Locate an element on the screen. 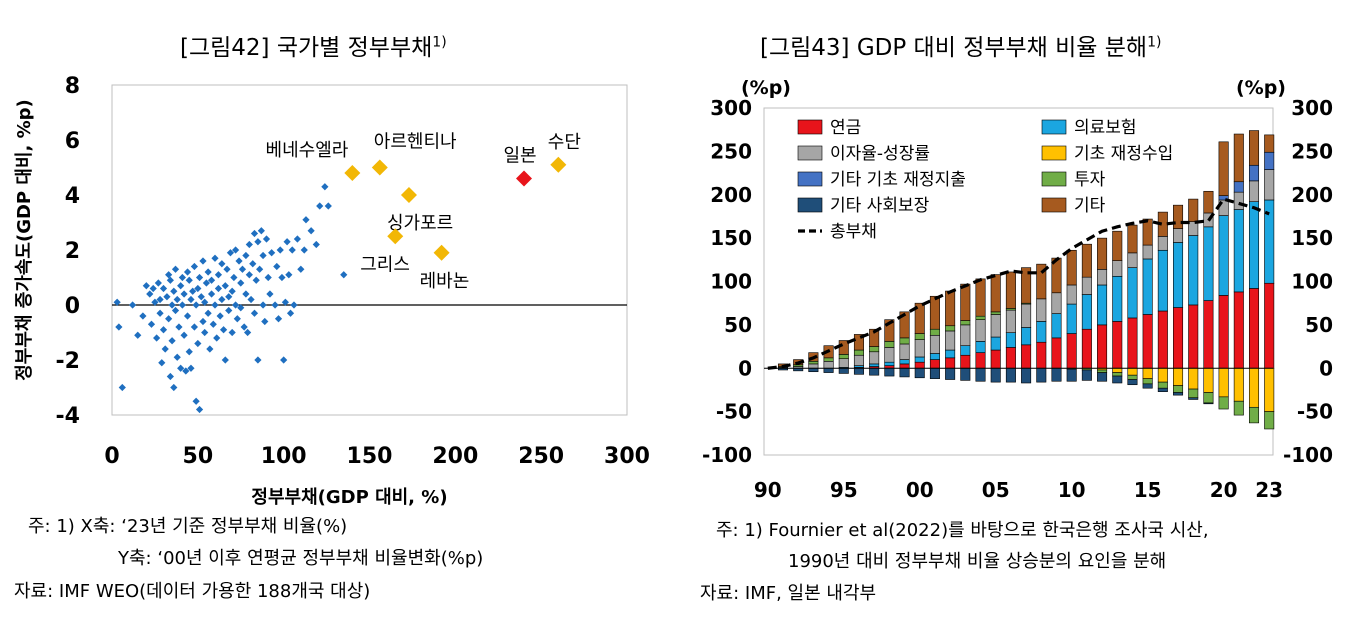 The width and height of the screenshot is (1363, 630). y-axis-label: 정부부채 증가속도(GDP 대비, %p) is located at coordinates (24, 240).